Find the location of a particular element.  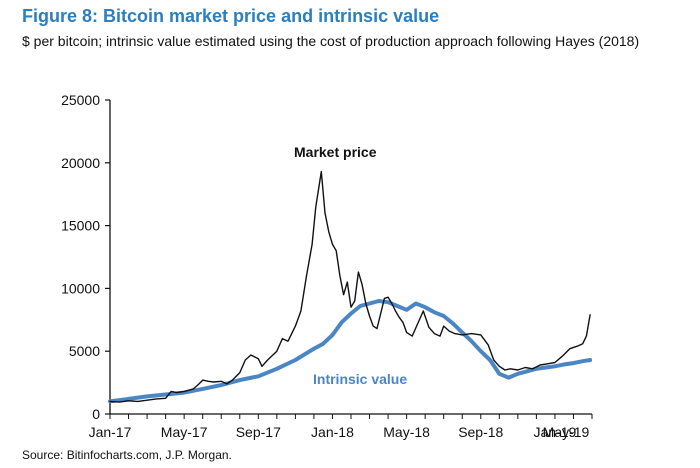

x-tick-label: May-19 is located at coordinates (566, 432).